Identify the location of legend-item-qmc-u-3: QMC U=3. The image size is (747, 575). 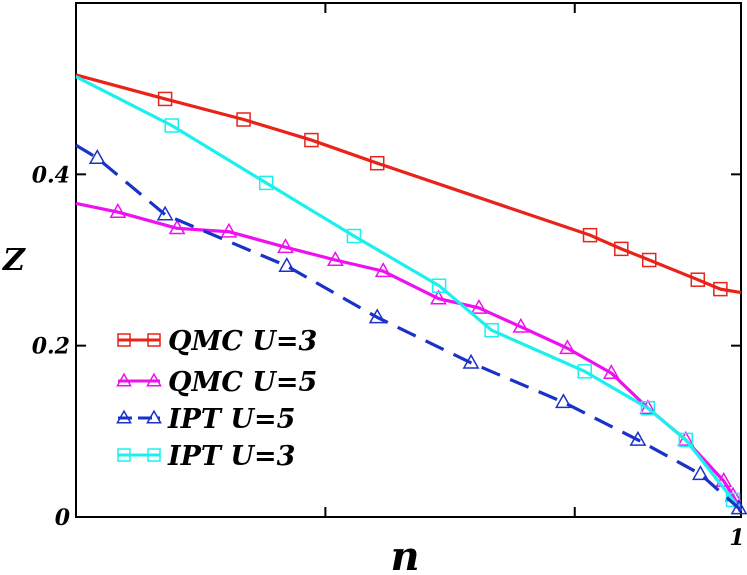
(217, 341).